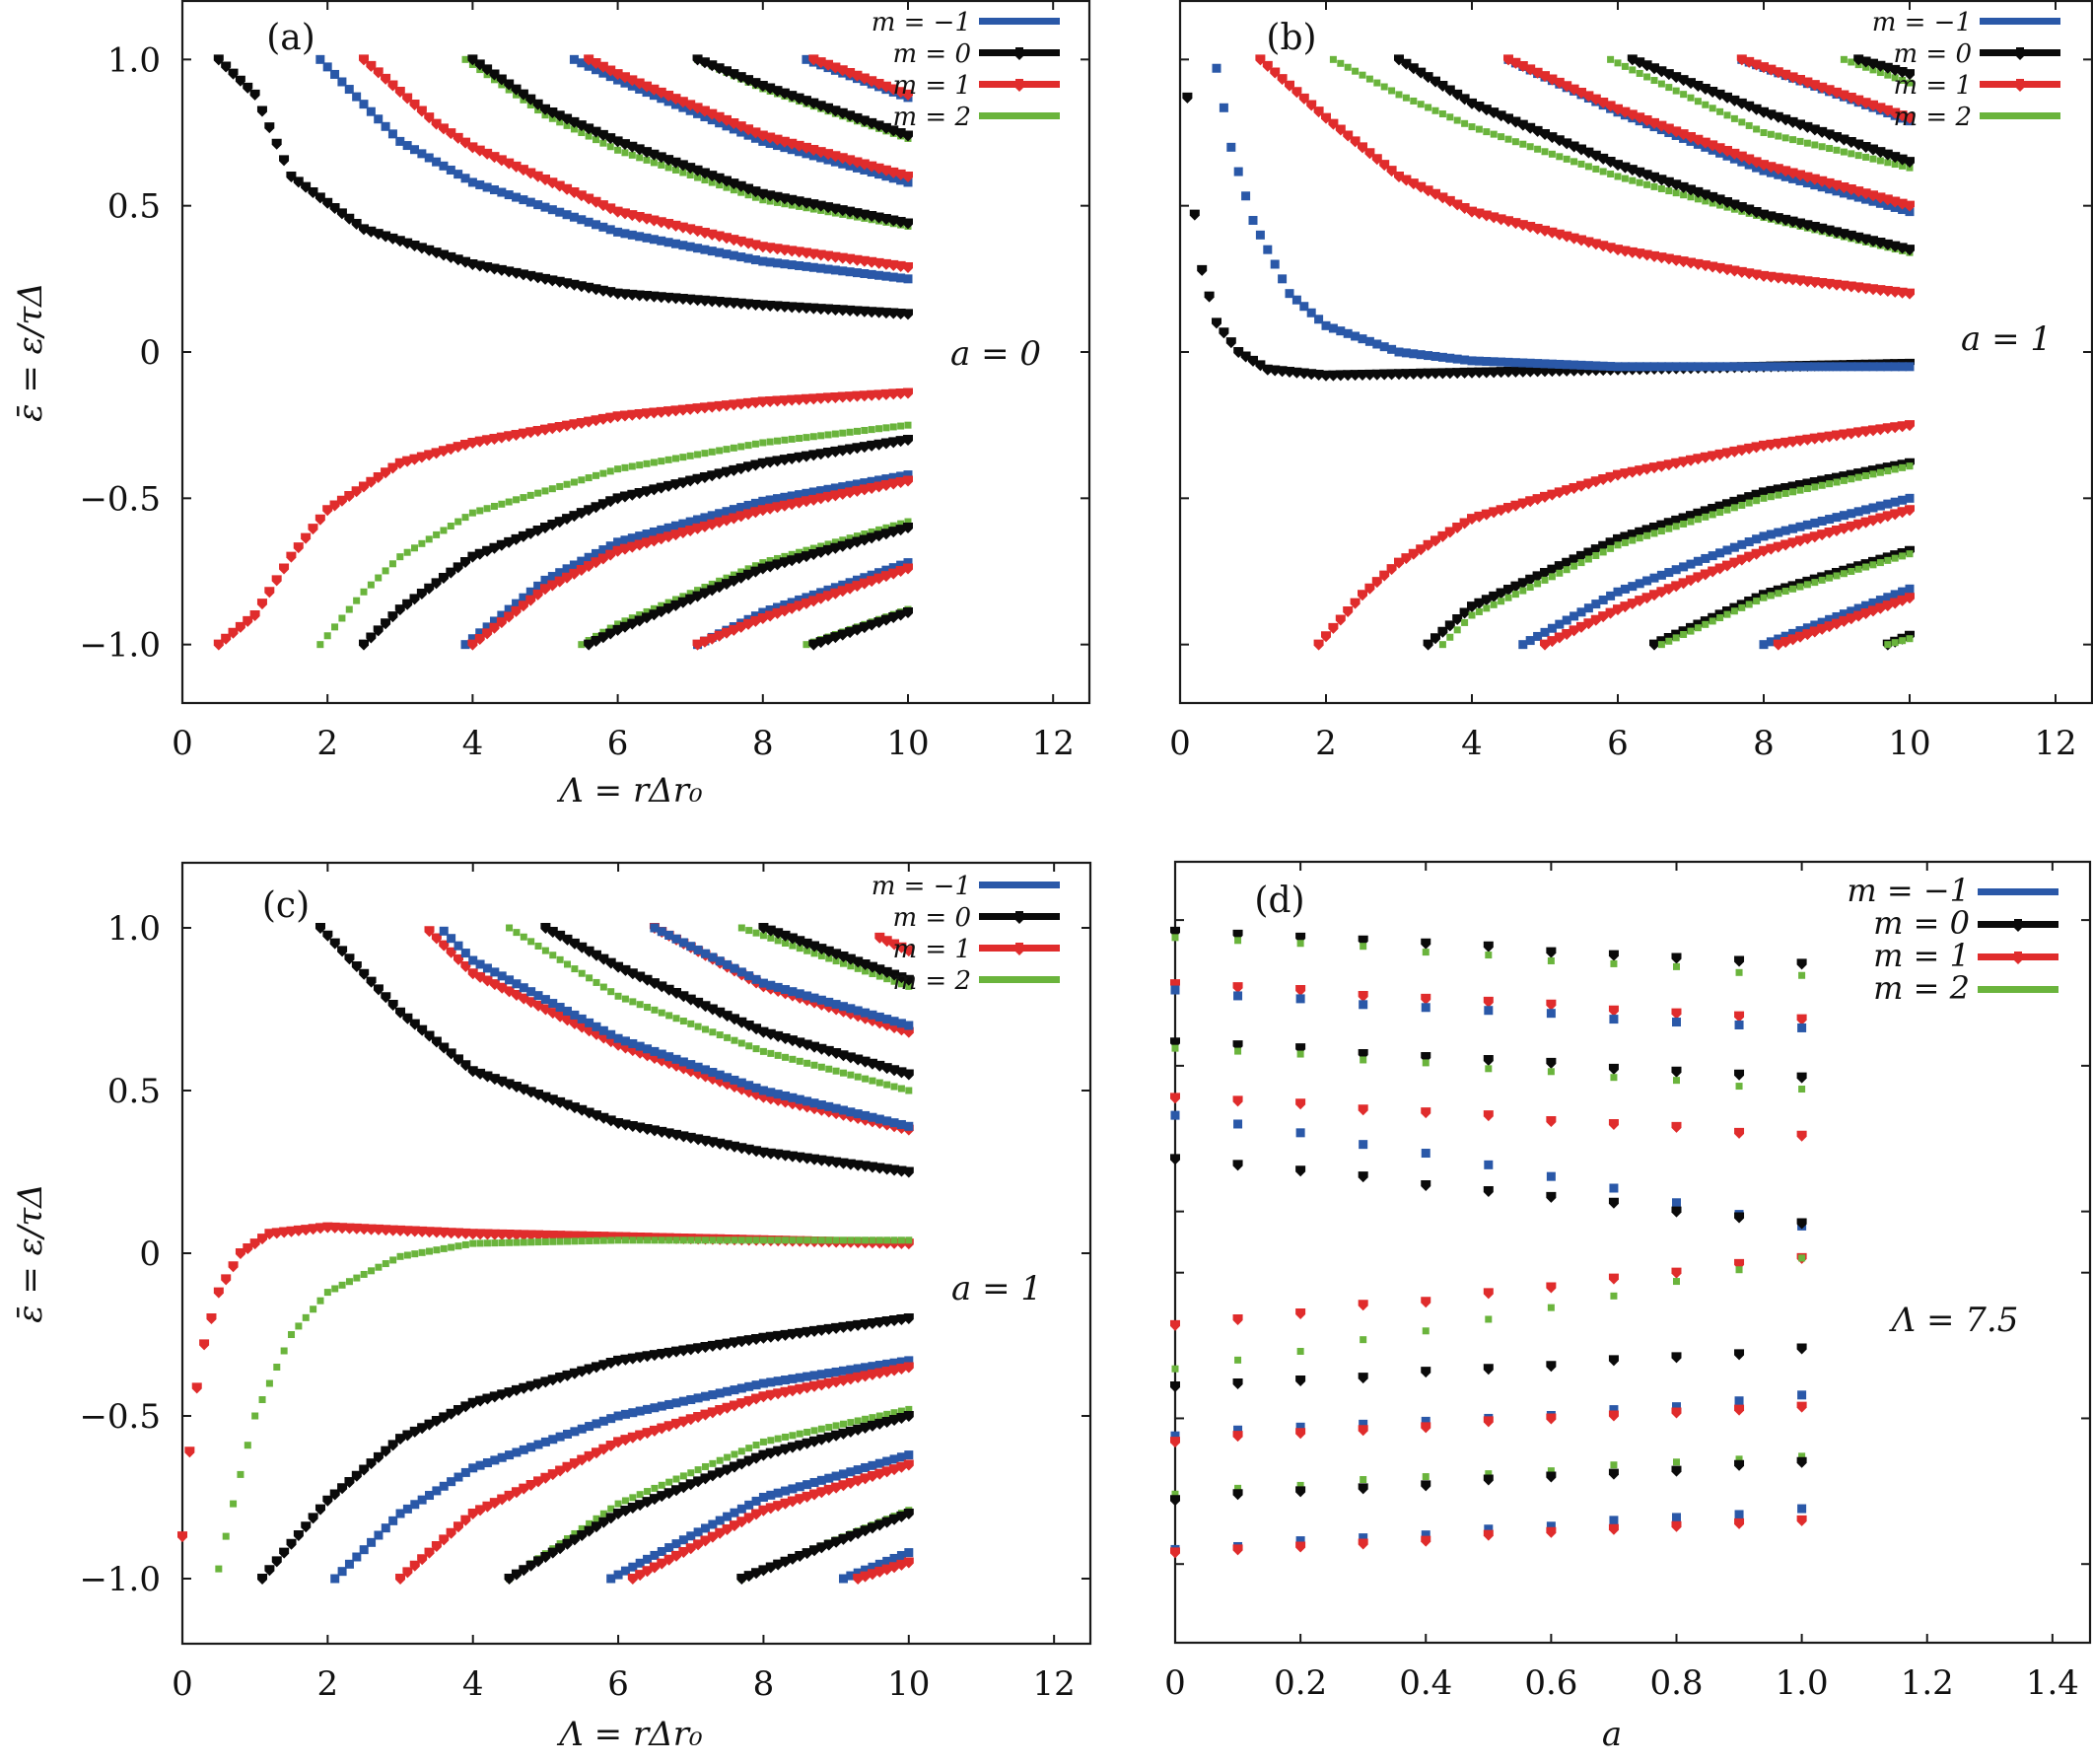 The width and height of the screenshot is (2093, 1764). Describe the element at coordinates (1425, 1683) in the screenshot. I see `x-tick-label: 0.4` at that location.